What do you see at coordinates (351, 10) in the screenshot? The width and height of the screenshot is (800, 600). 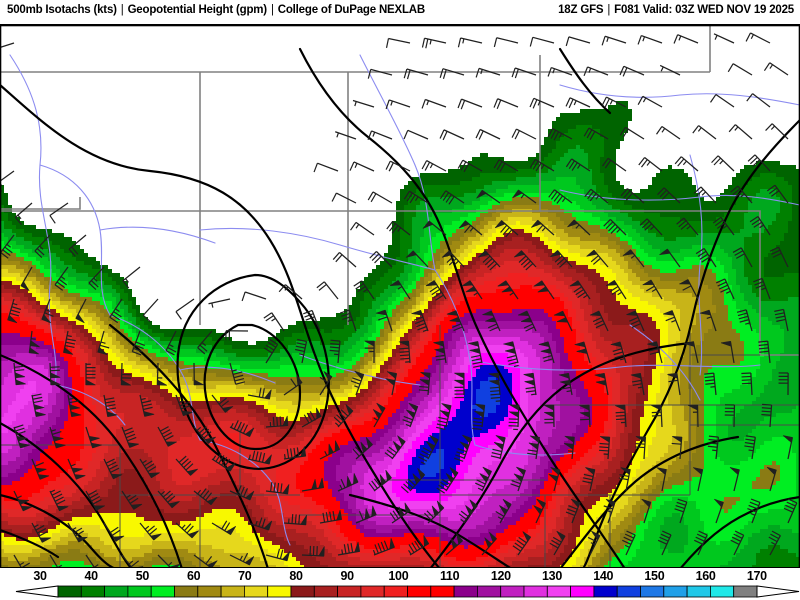 I see `source-title: College of DuPage NEXLAB` at bounding box center [351, 10].